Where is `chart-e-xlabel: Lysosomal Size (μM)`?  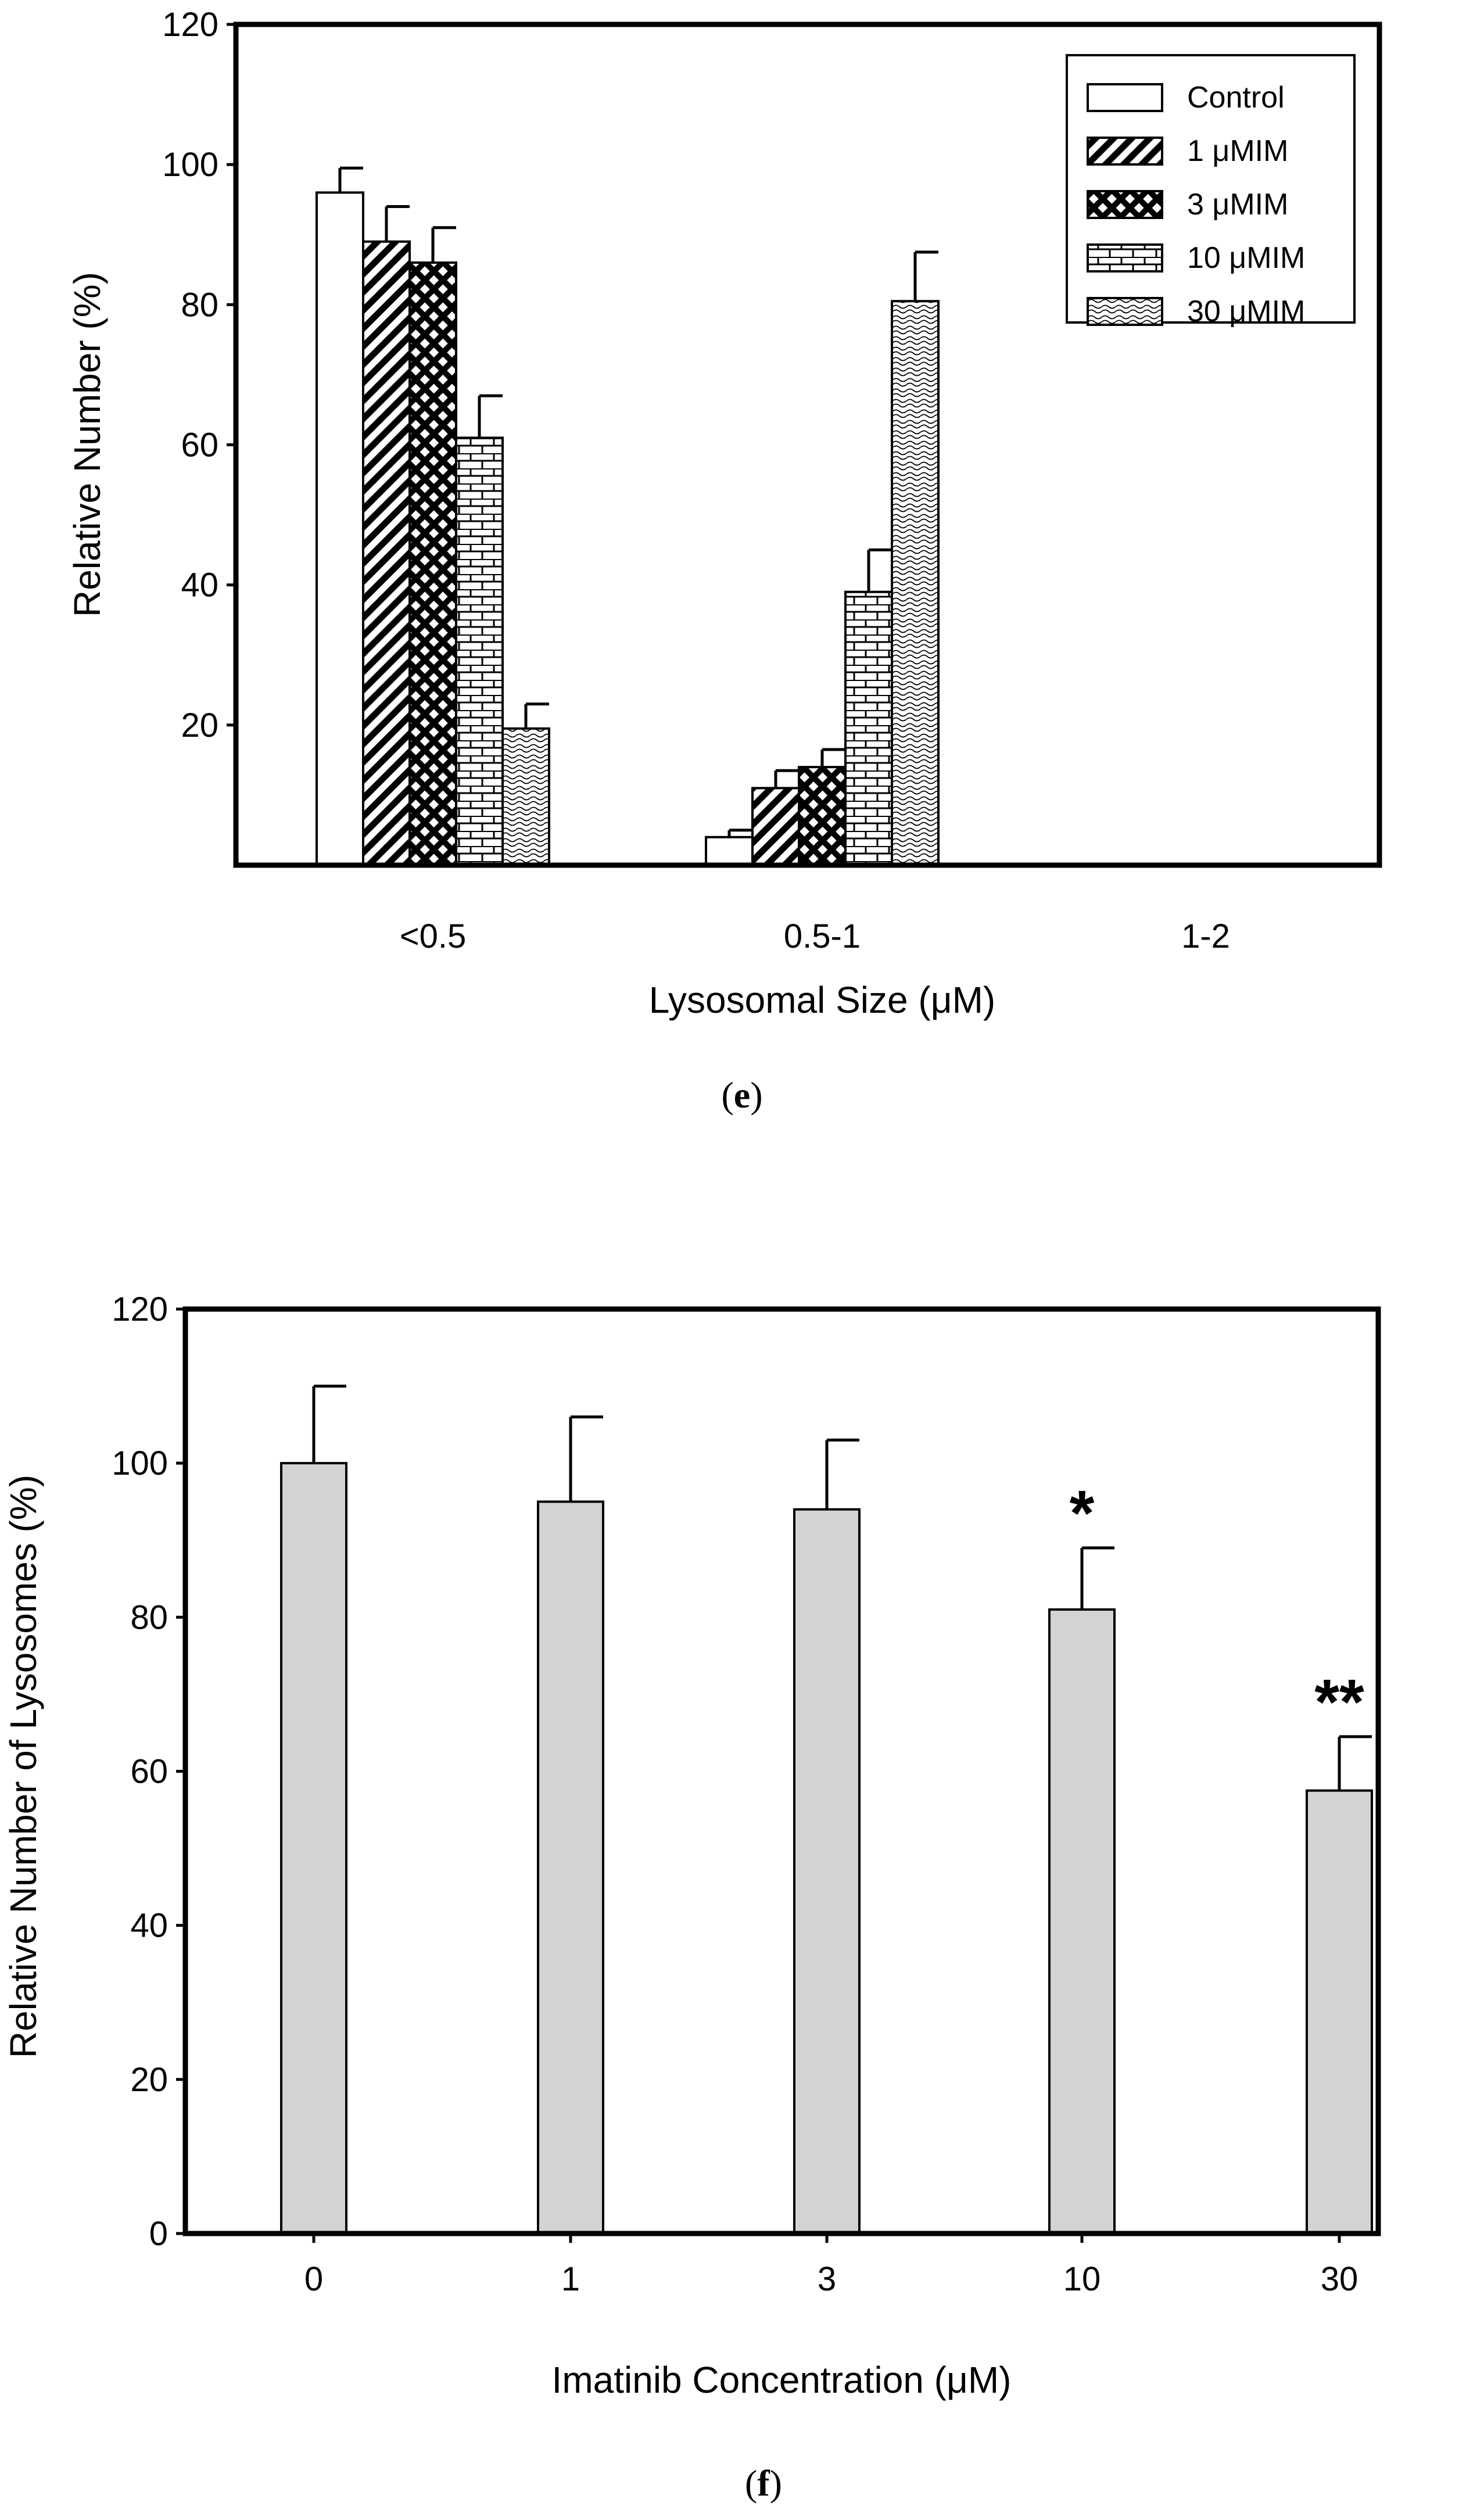 chart-e-xlabel: Lysosomal Size (μM) is located at coordinates (822, 1000).